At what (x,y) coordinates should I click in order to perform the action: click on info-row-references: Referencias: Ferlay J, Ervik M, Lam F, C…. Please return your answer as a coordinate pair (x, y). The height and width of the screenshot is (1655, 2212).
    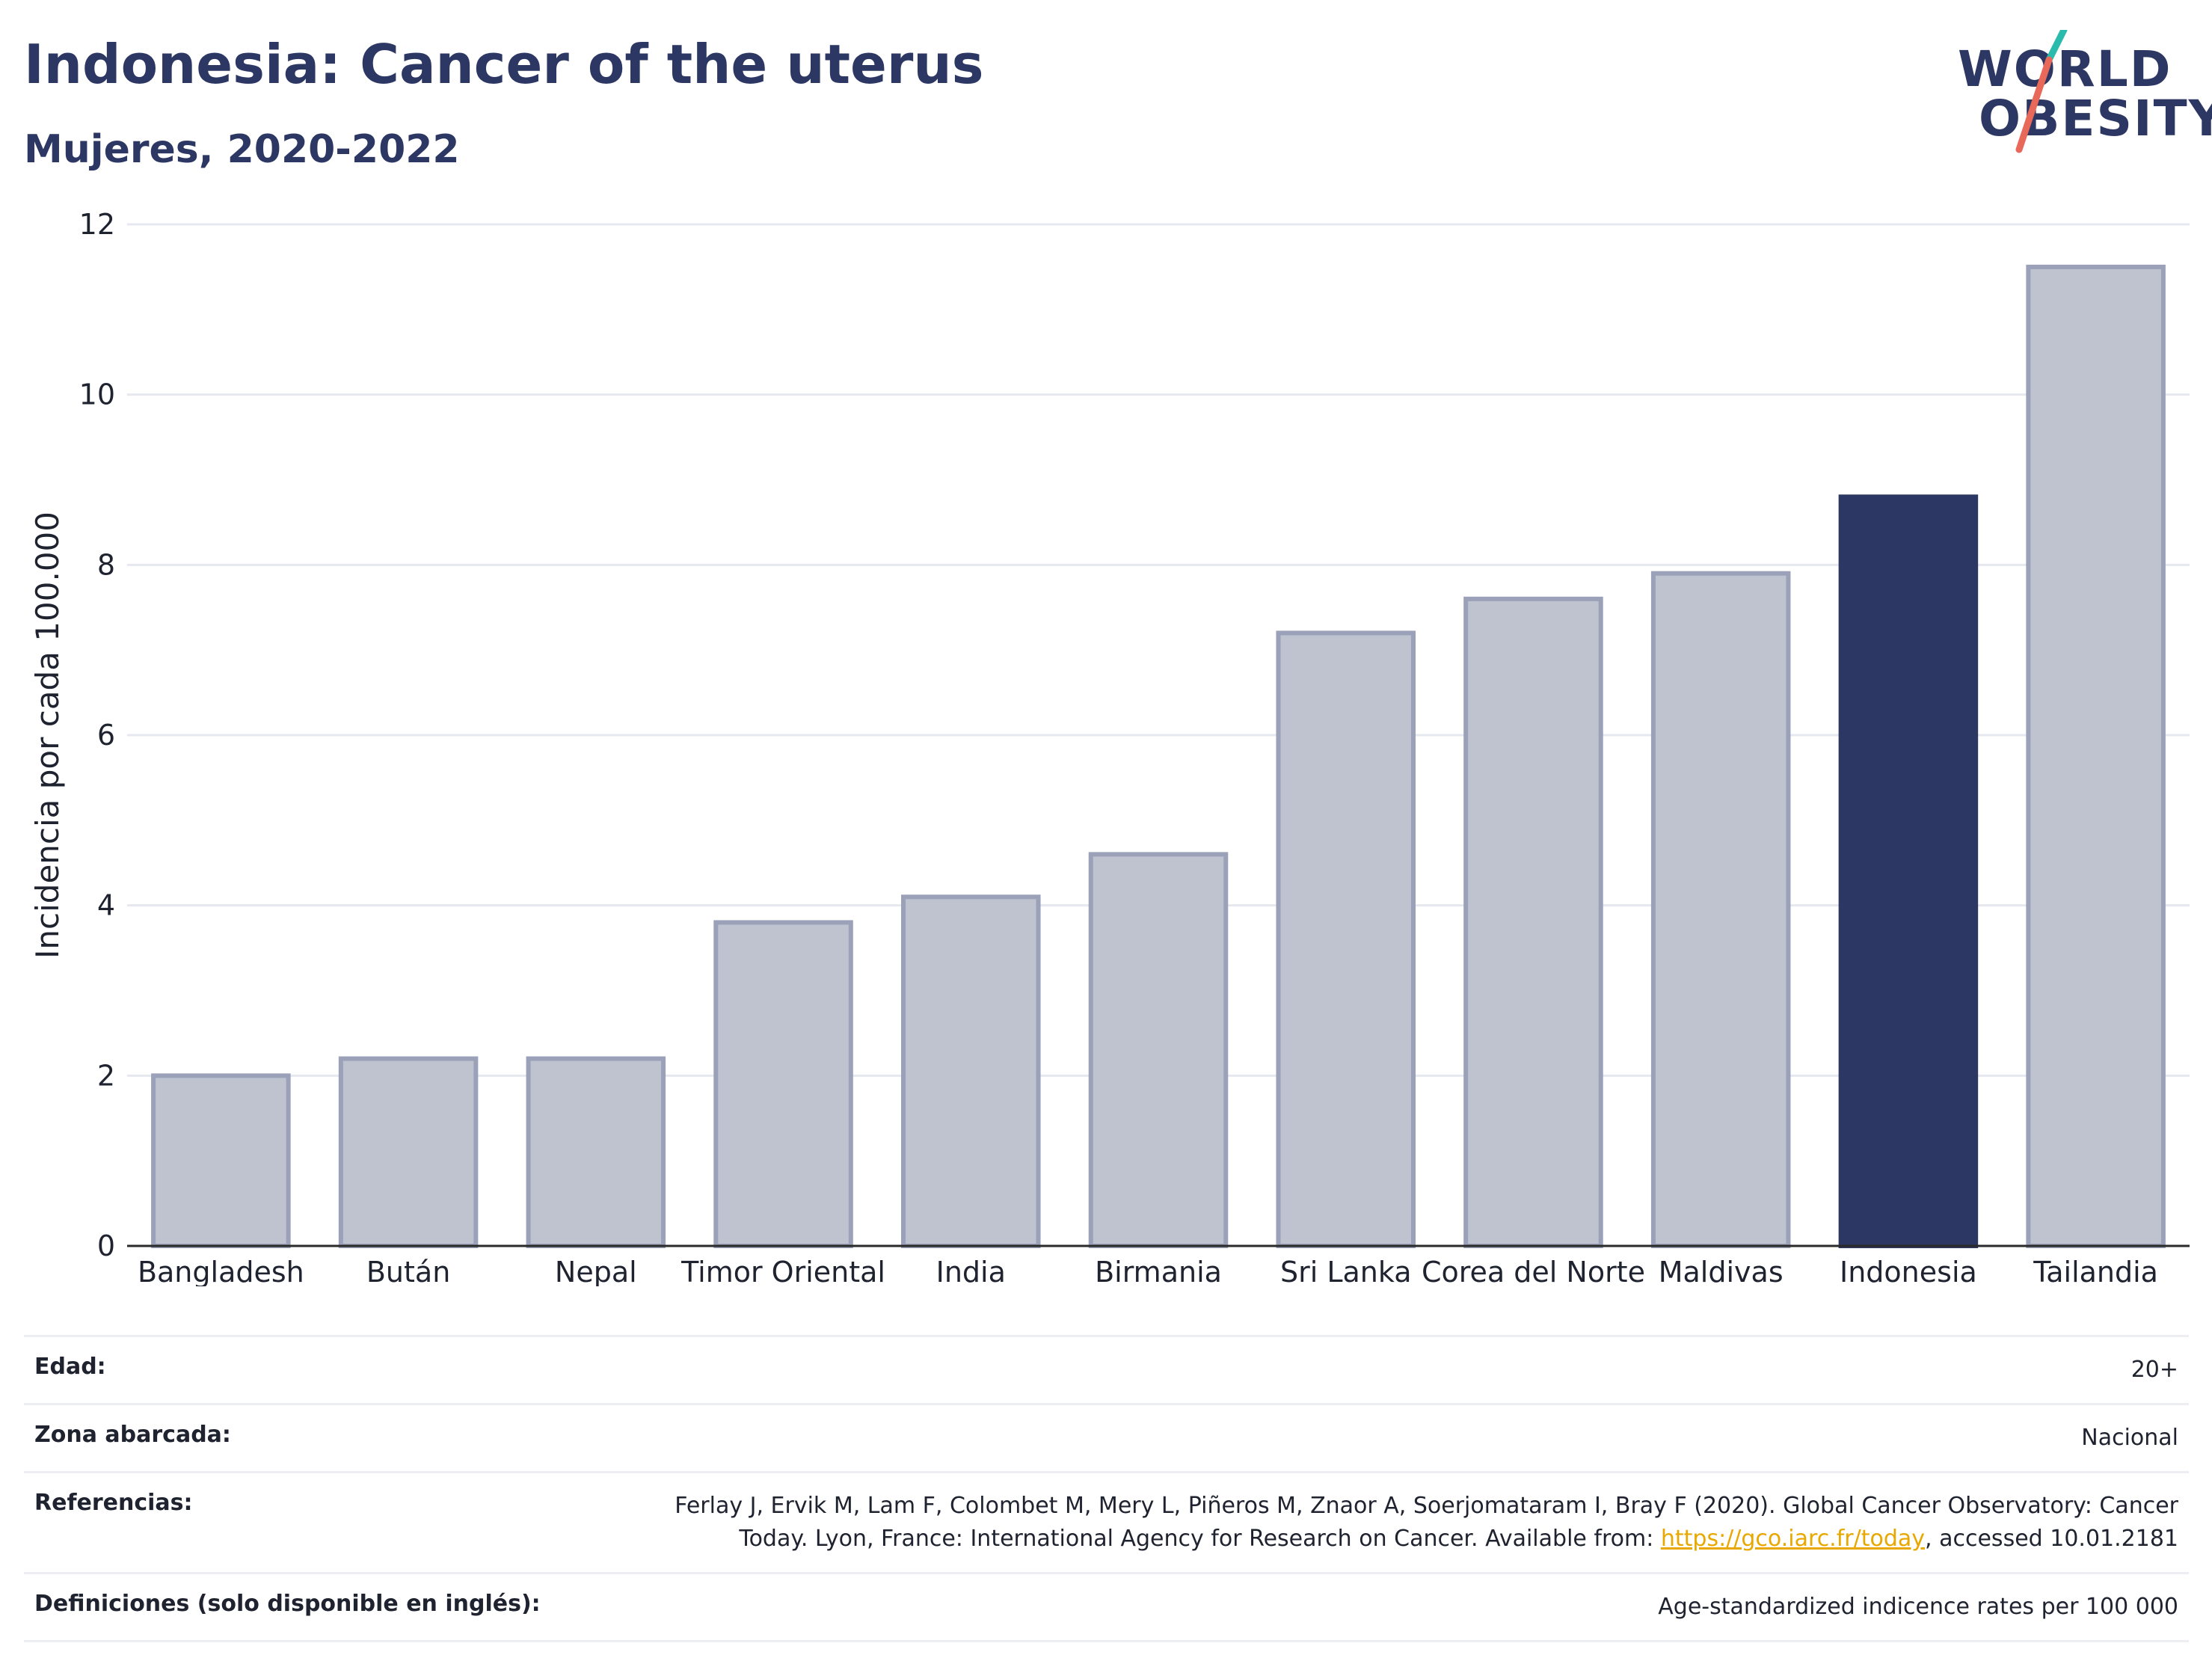
    Looking at the image, I should click on (1106, 1521).